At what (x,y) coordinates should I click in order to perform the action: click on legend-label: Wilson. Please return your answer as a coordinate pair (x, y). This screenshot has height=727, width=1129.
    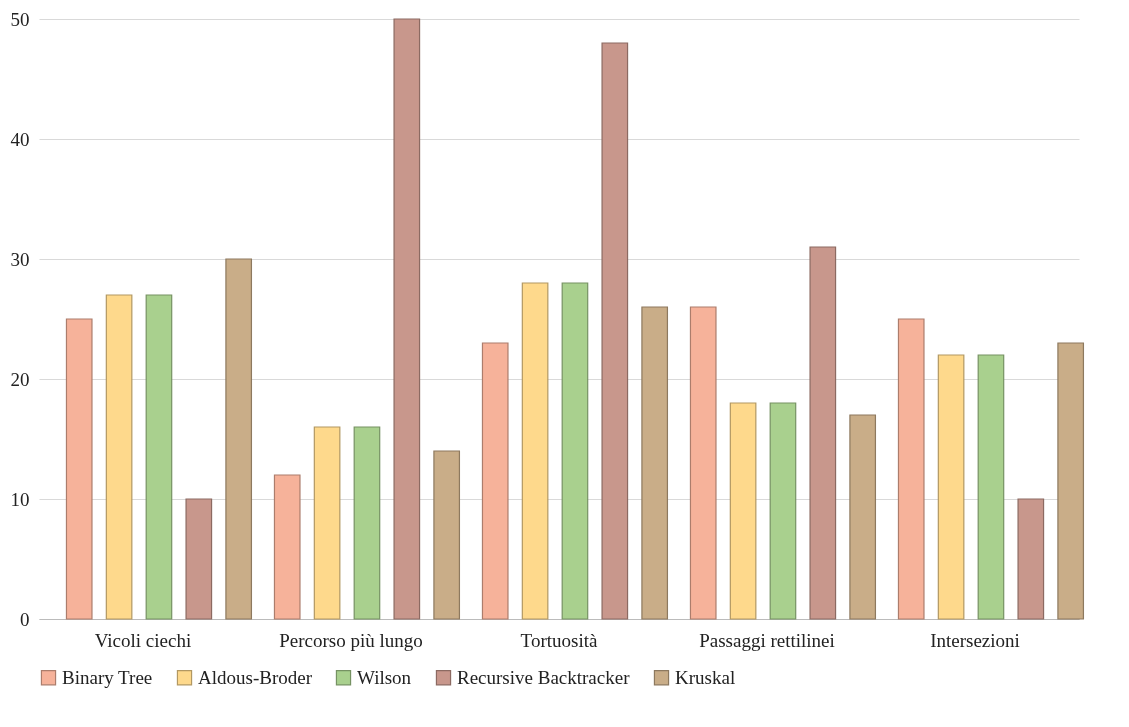
    Looking at the image, I should click on (384, 677).